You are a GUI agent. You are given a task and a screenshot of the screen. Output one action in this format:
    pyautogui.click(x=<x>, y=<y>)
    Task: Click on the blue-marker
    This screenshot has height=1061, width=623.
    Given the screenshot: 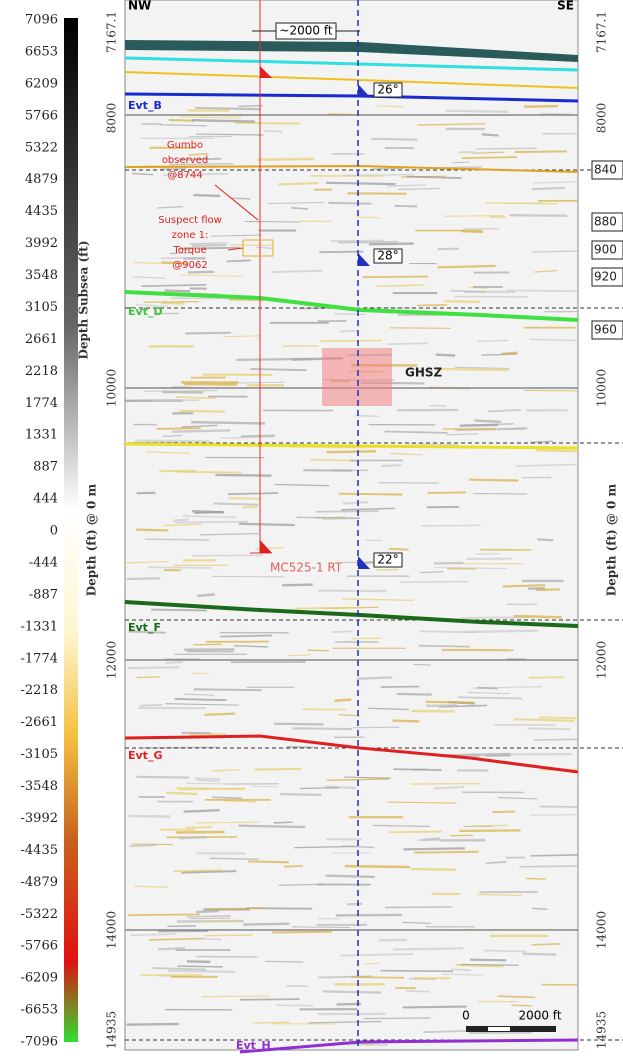 What is the action you would take?
    pyautogui.click(x=364, y=259)
    